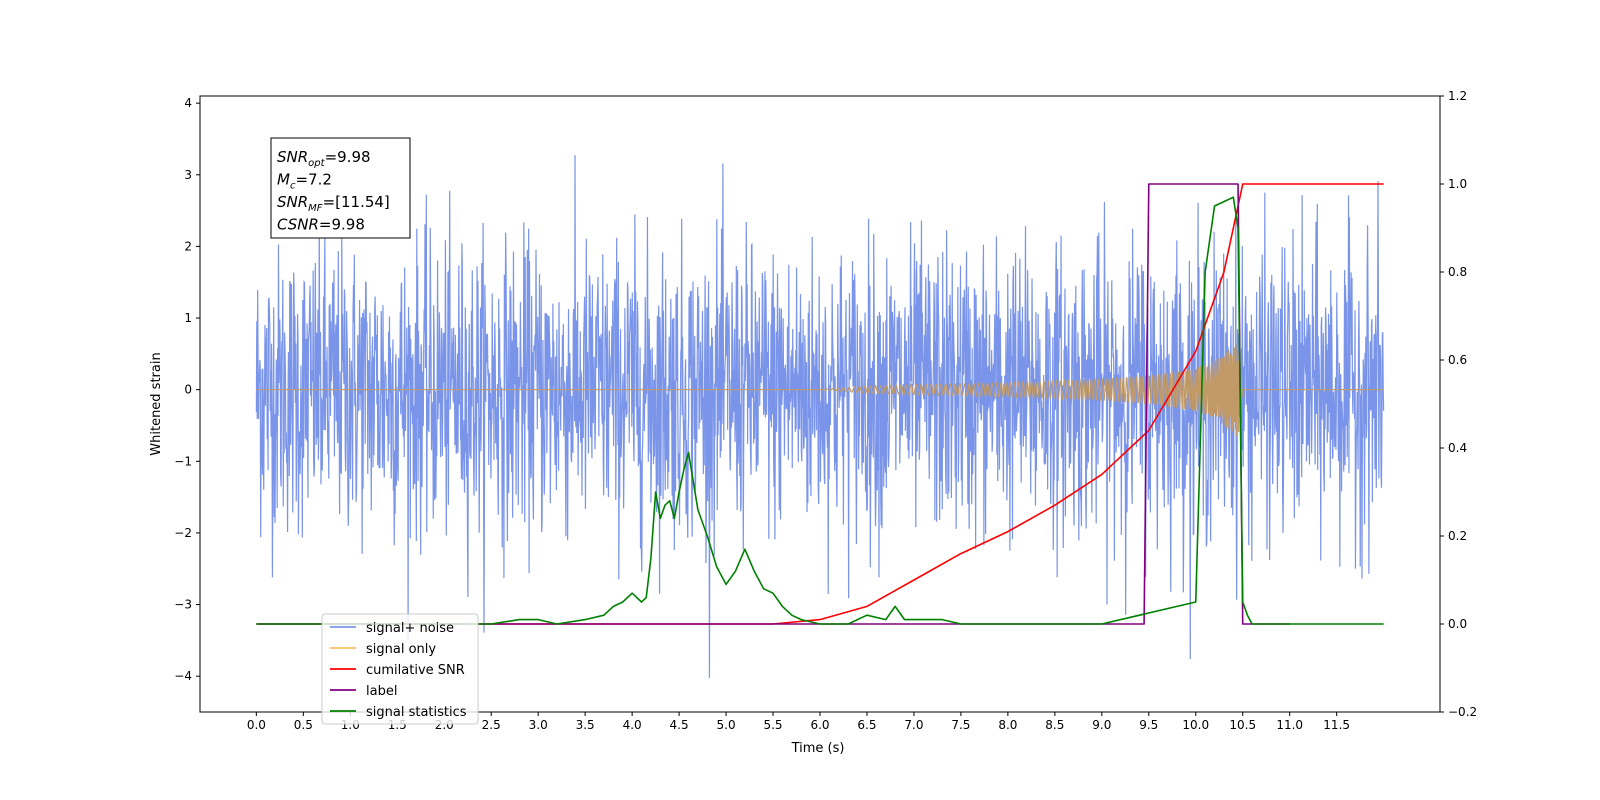 This screenshot has width=1600, height=800. I want to click on x-tick-label: 8.5, so click(1054, 725).